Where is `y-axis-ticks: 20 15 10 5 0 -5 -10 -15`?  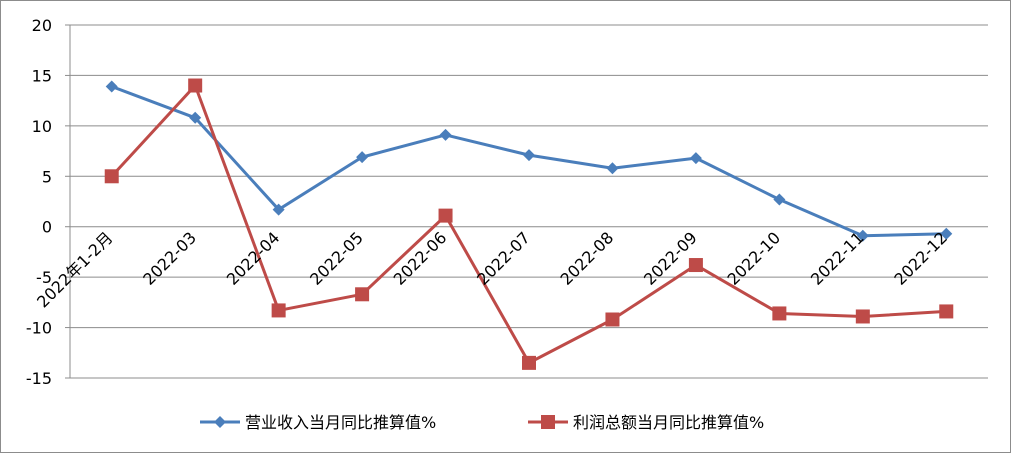
y-axis-ticks: 20 15 10 5 0 -5 -10 -15 is located at coordinates (39, 202).